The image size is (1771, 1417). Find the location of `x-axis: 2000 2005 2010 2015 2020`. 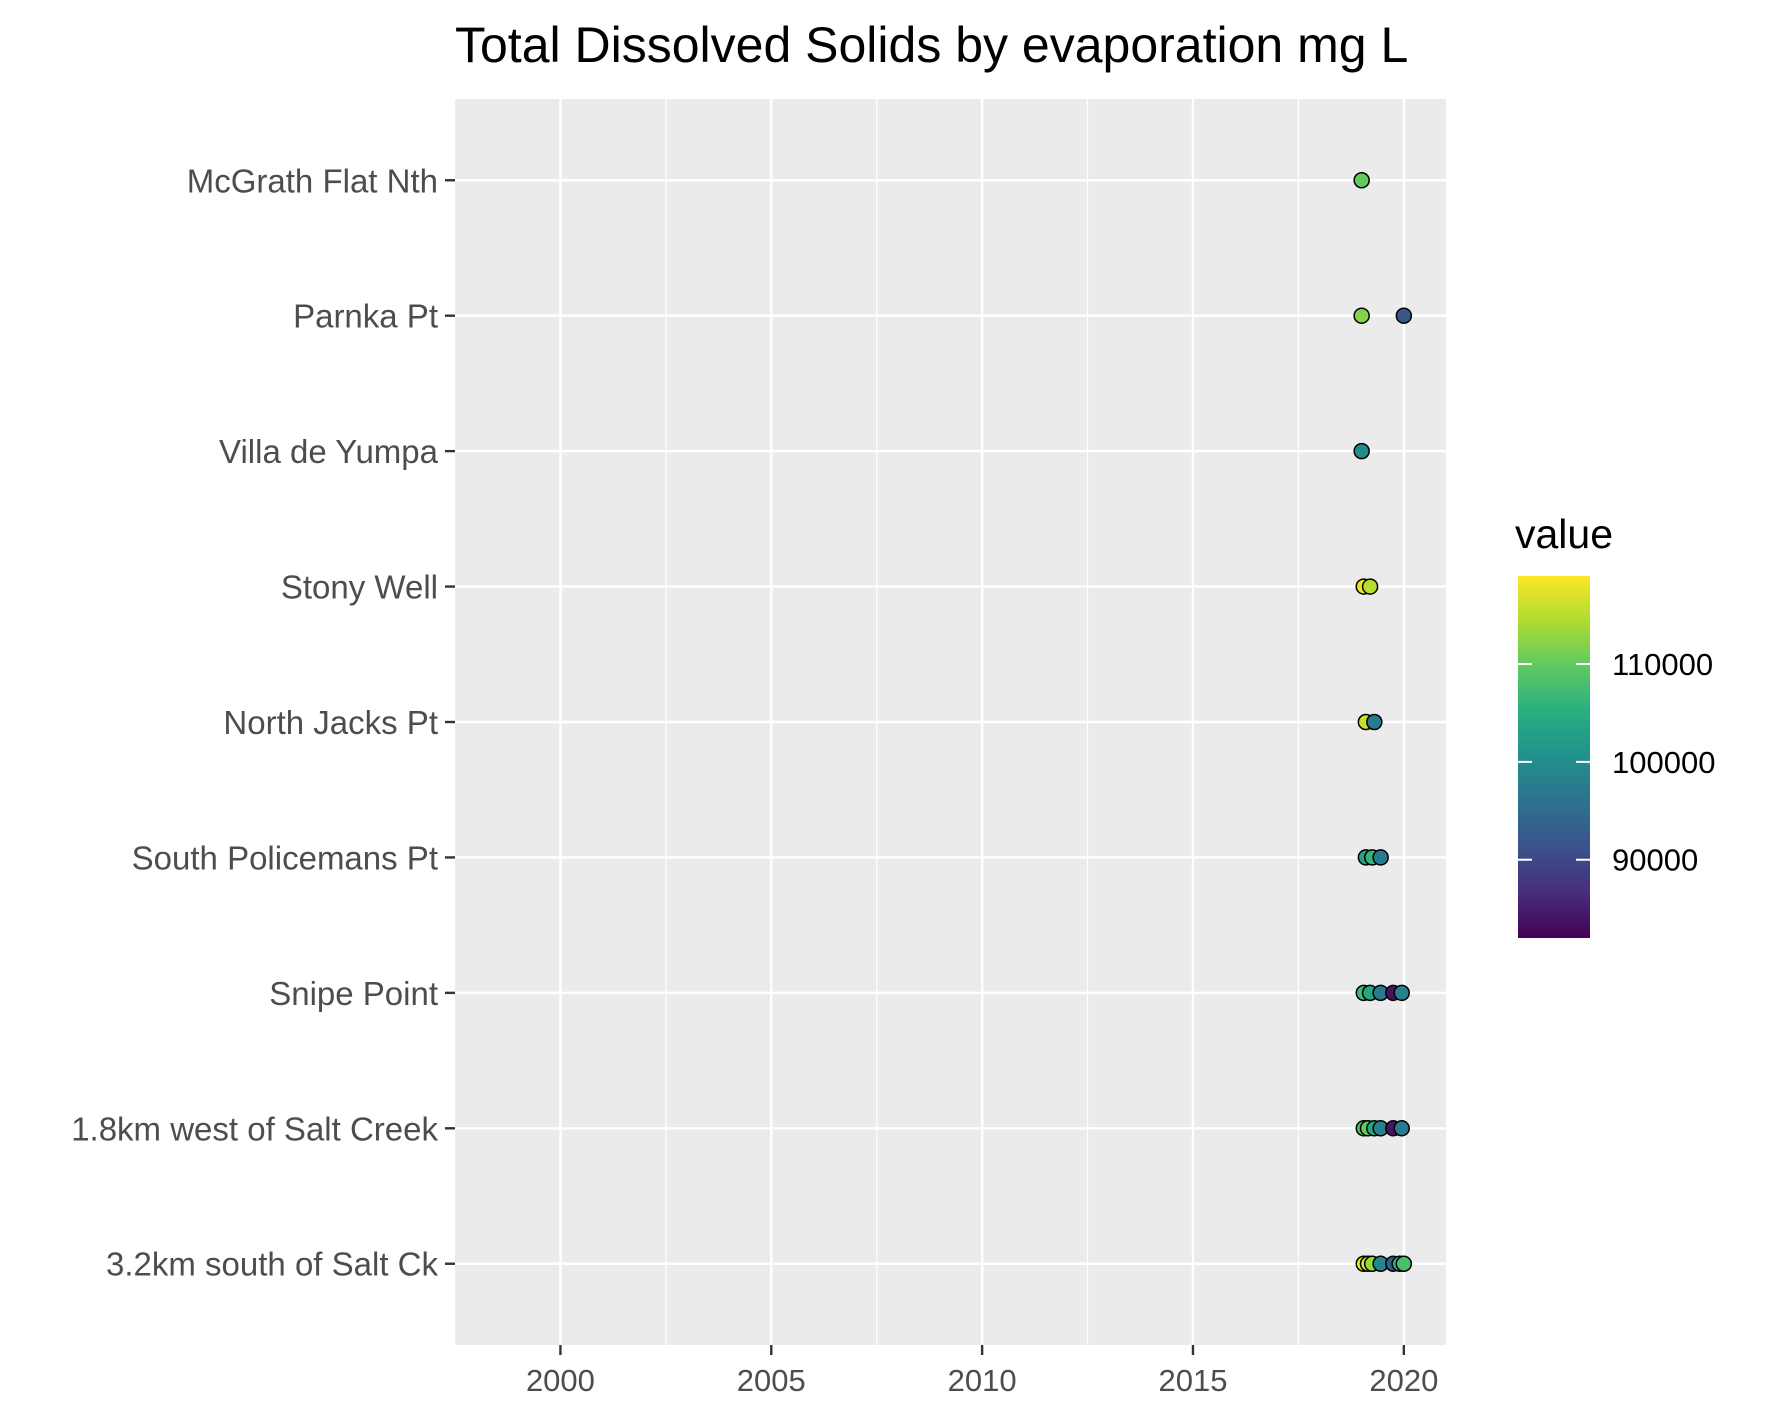

x-axis: 2000 2005 2010 2015 2020 is located at coordinates (982, 1371).